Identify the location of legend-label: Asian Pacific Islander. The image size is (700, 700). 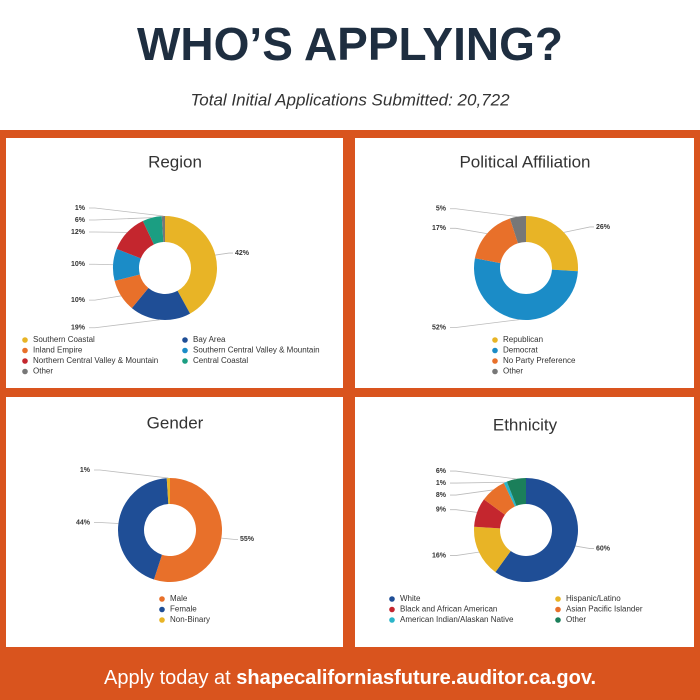
(604, 609).